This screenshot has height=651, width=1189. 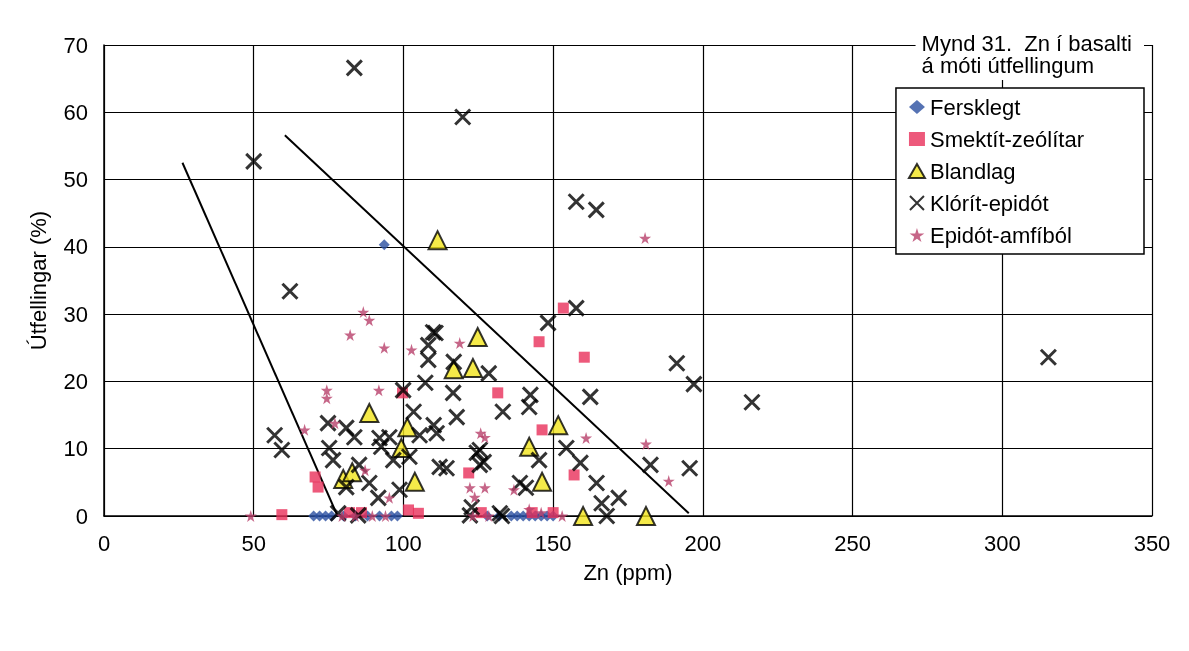 What do you see at coordinates (75, 449) in the screenshot?
I see `y-tick-label: 10` at bounding box center [75, 449].